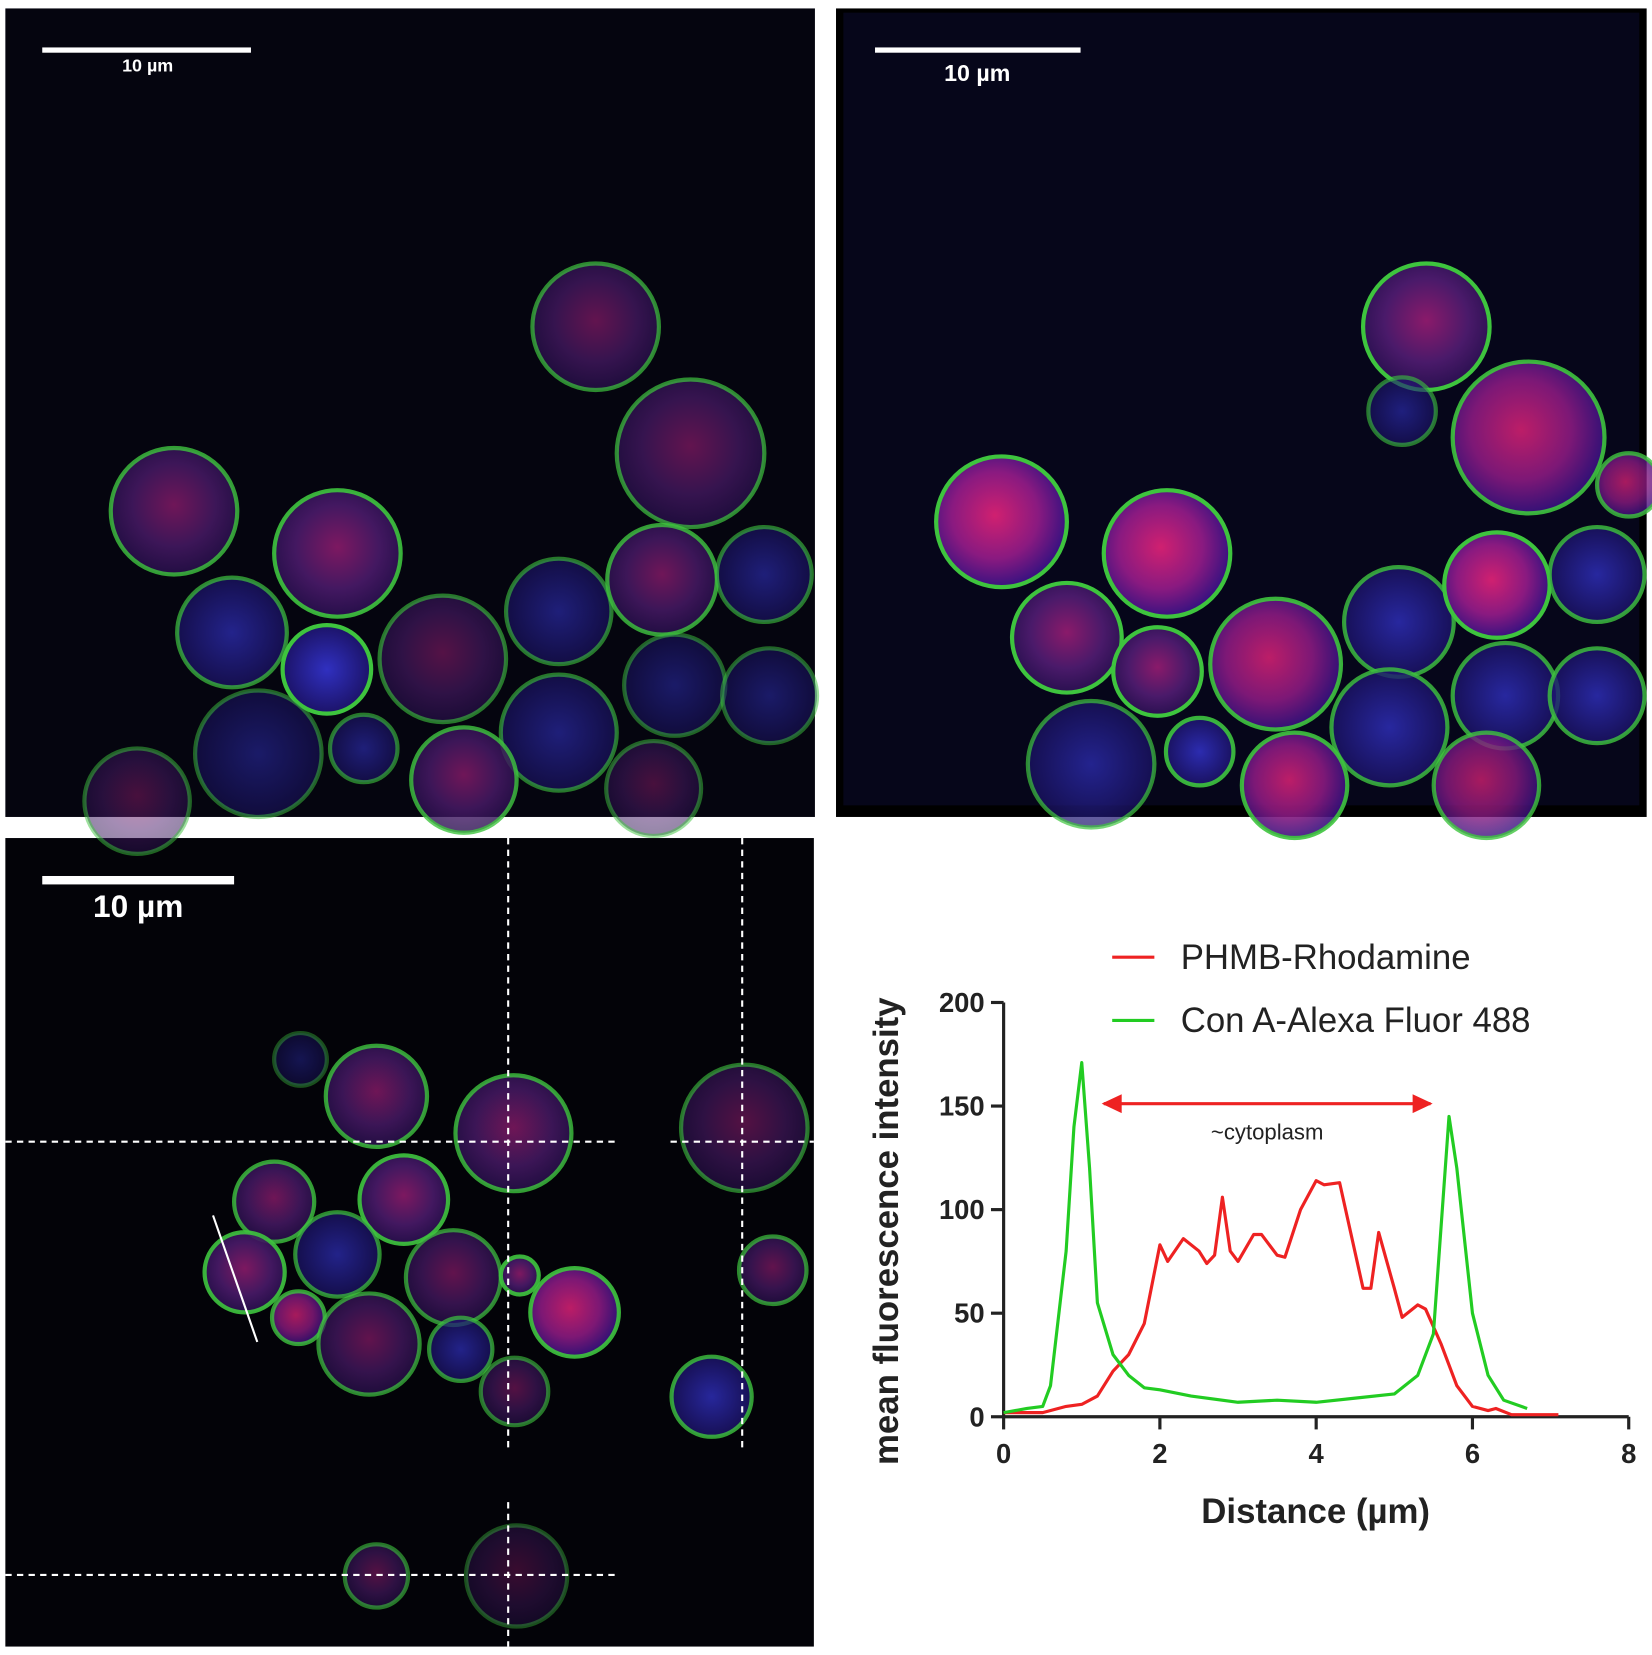 This screenshot has width=1652, height=1655. I want to click on x-axis-label: Distance (µm), so click(1315, 1512).